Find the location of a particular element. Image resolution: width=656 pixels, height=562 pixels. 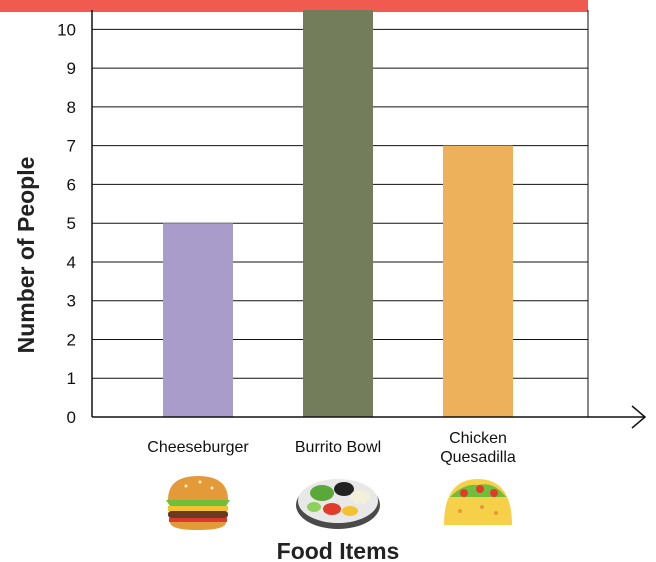

y-tick-label-1: 1 is located at coordinates (71, 378).